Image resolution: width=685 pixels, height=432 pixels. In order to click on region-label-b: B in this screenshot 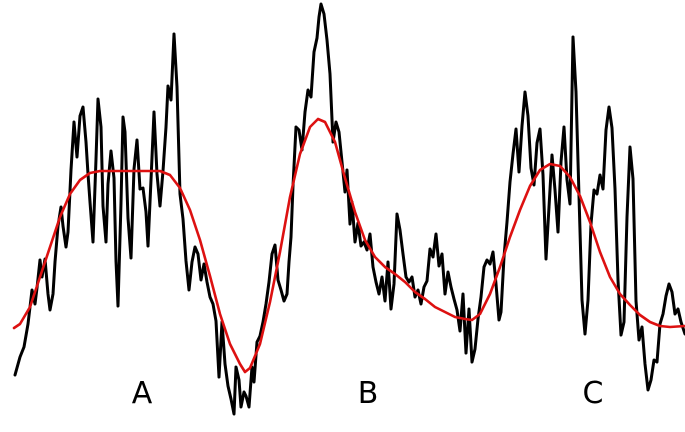, I will do `click(368, 393)`.